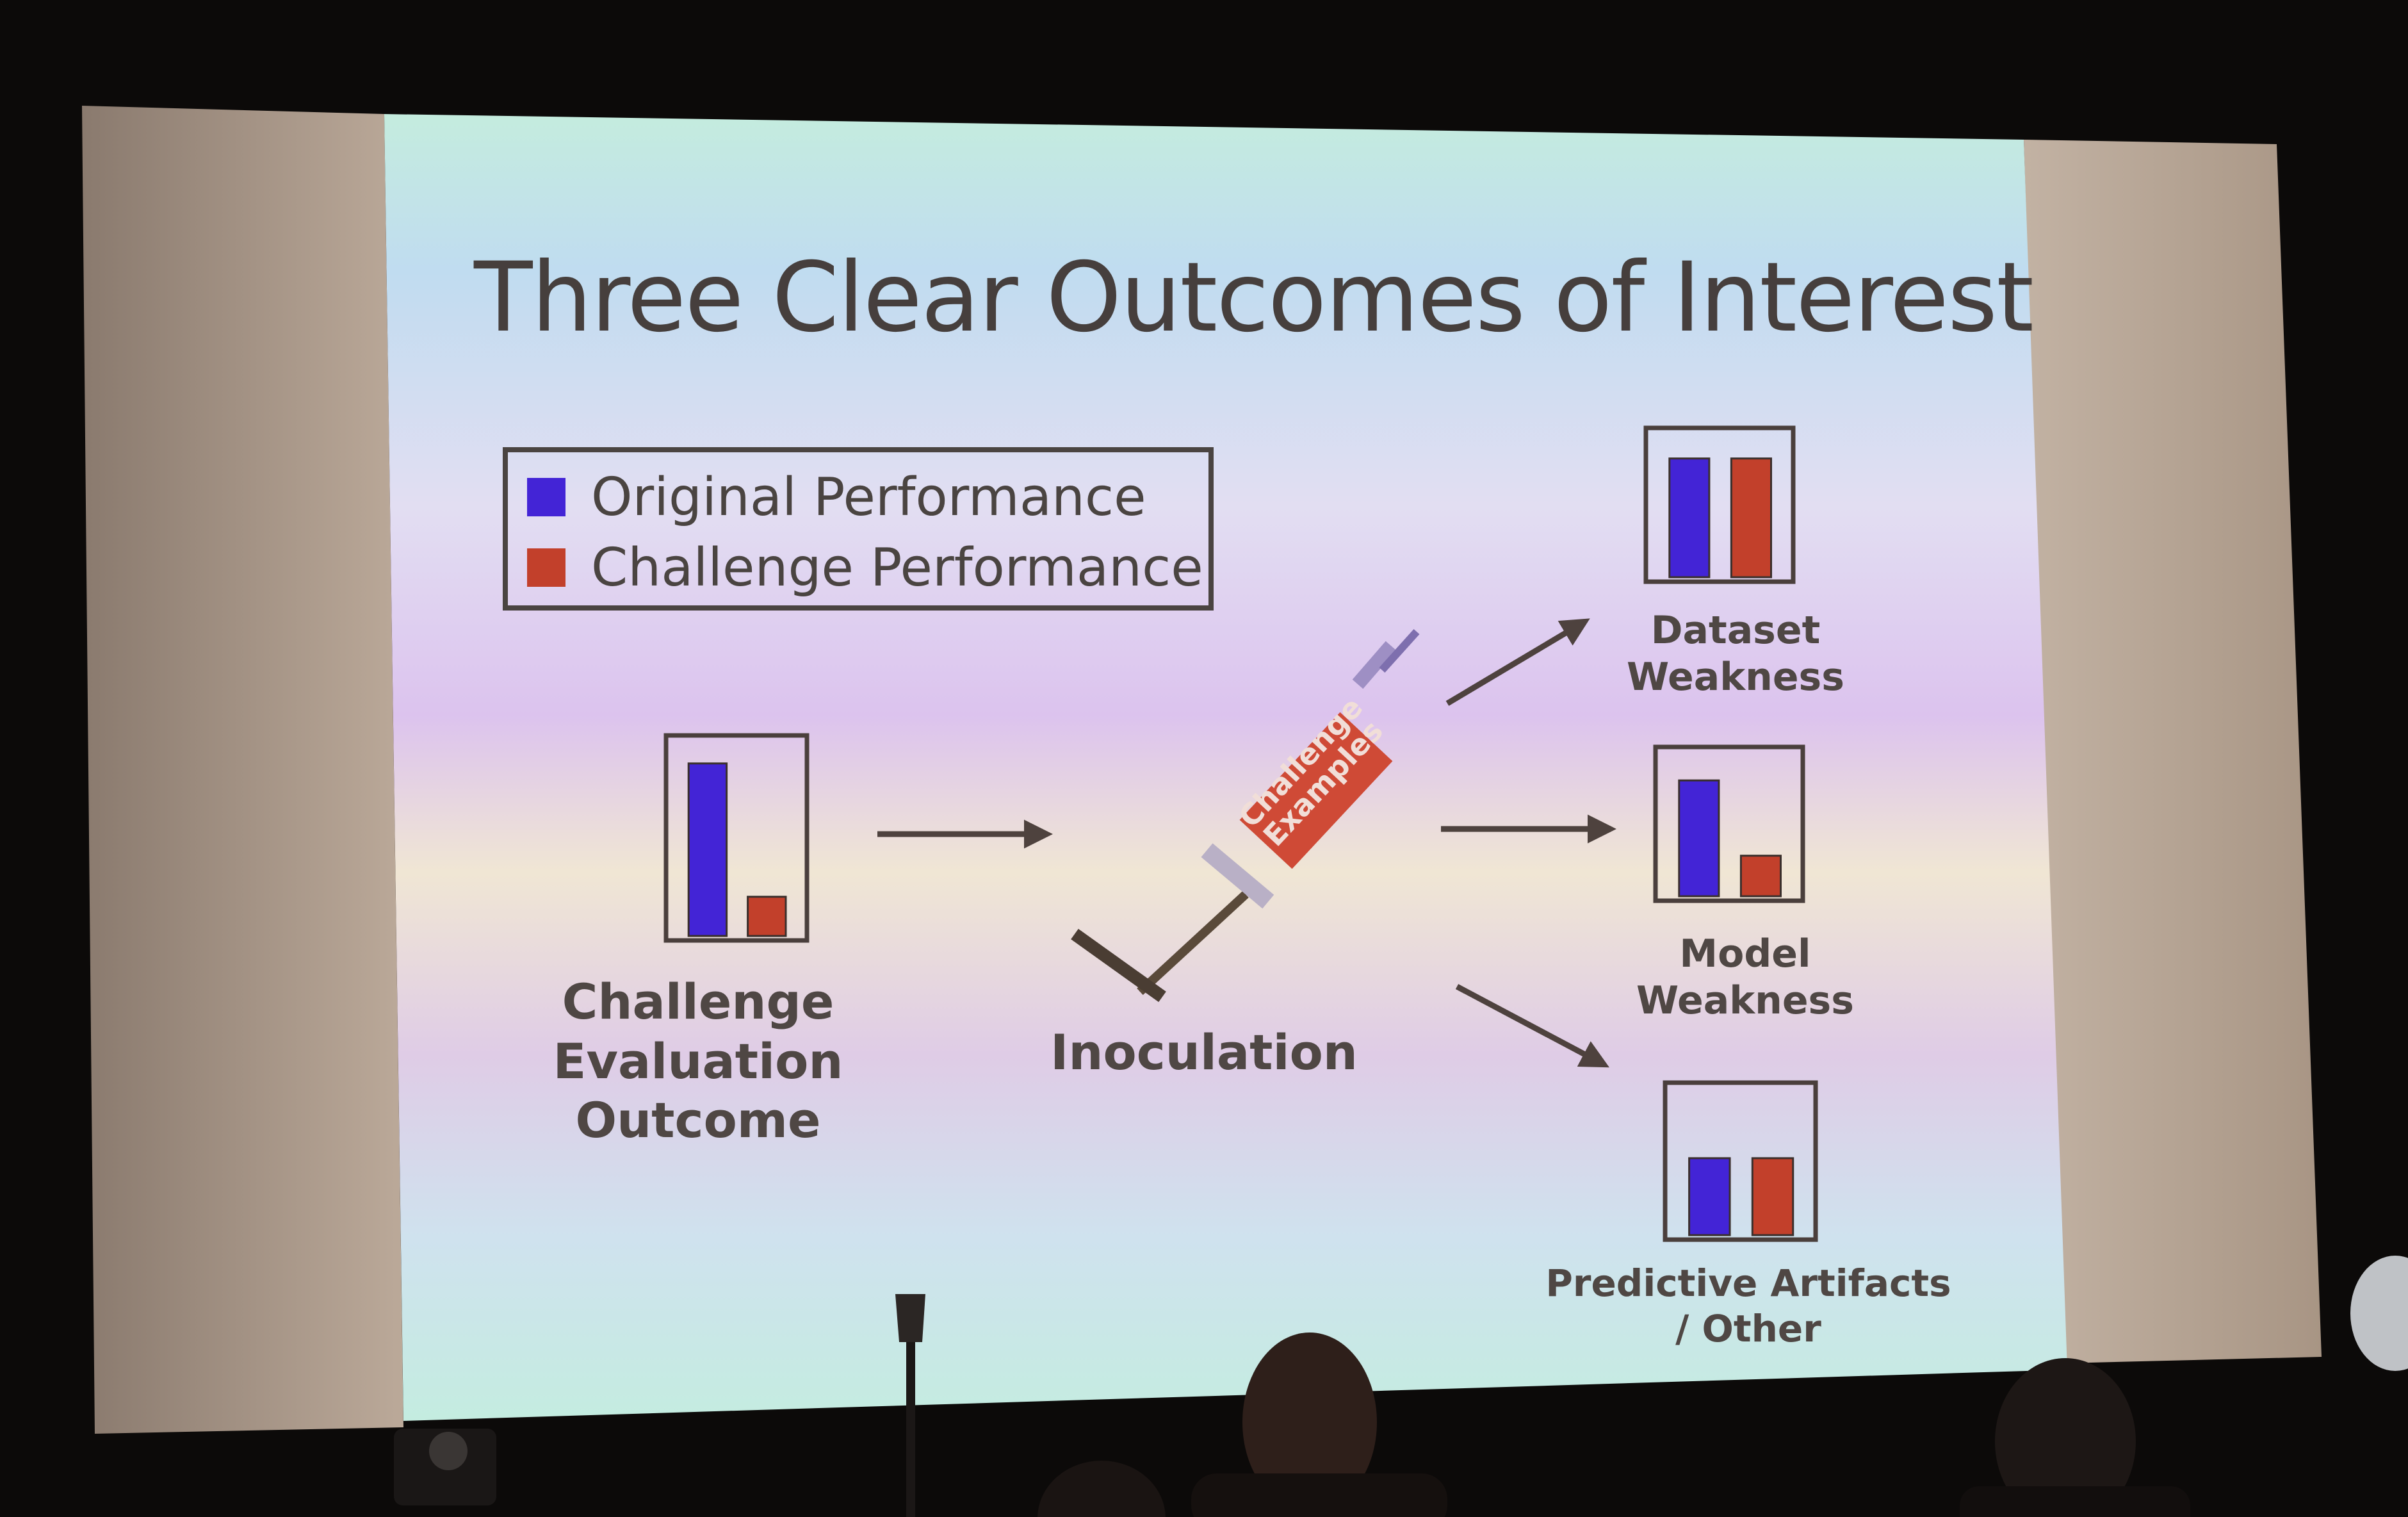  I want to click on arrow-to-predictive-artifacts-icon, so click(1532, 1026).